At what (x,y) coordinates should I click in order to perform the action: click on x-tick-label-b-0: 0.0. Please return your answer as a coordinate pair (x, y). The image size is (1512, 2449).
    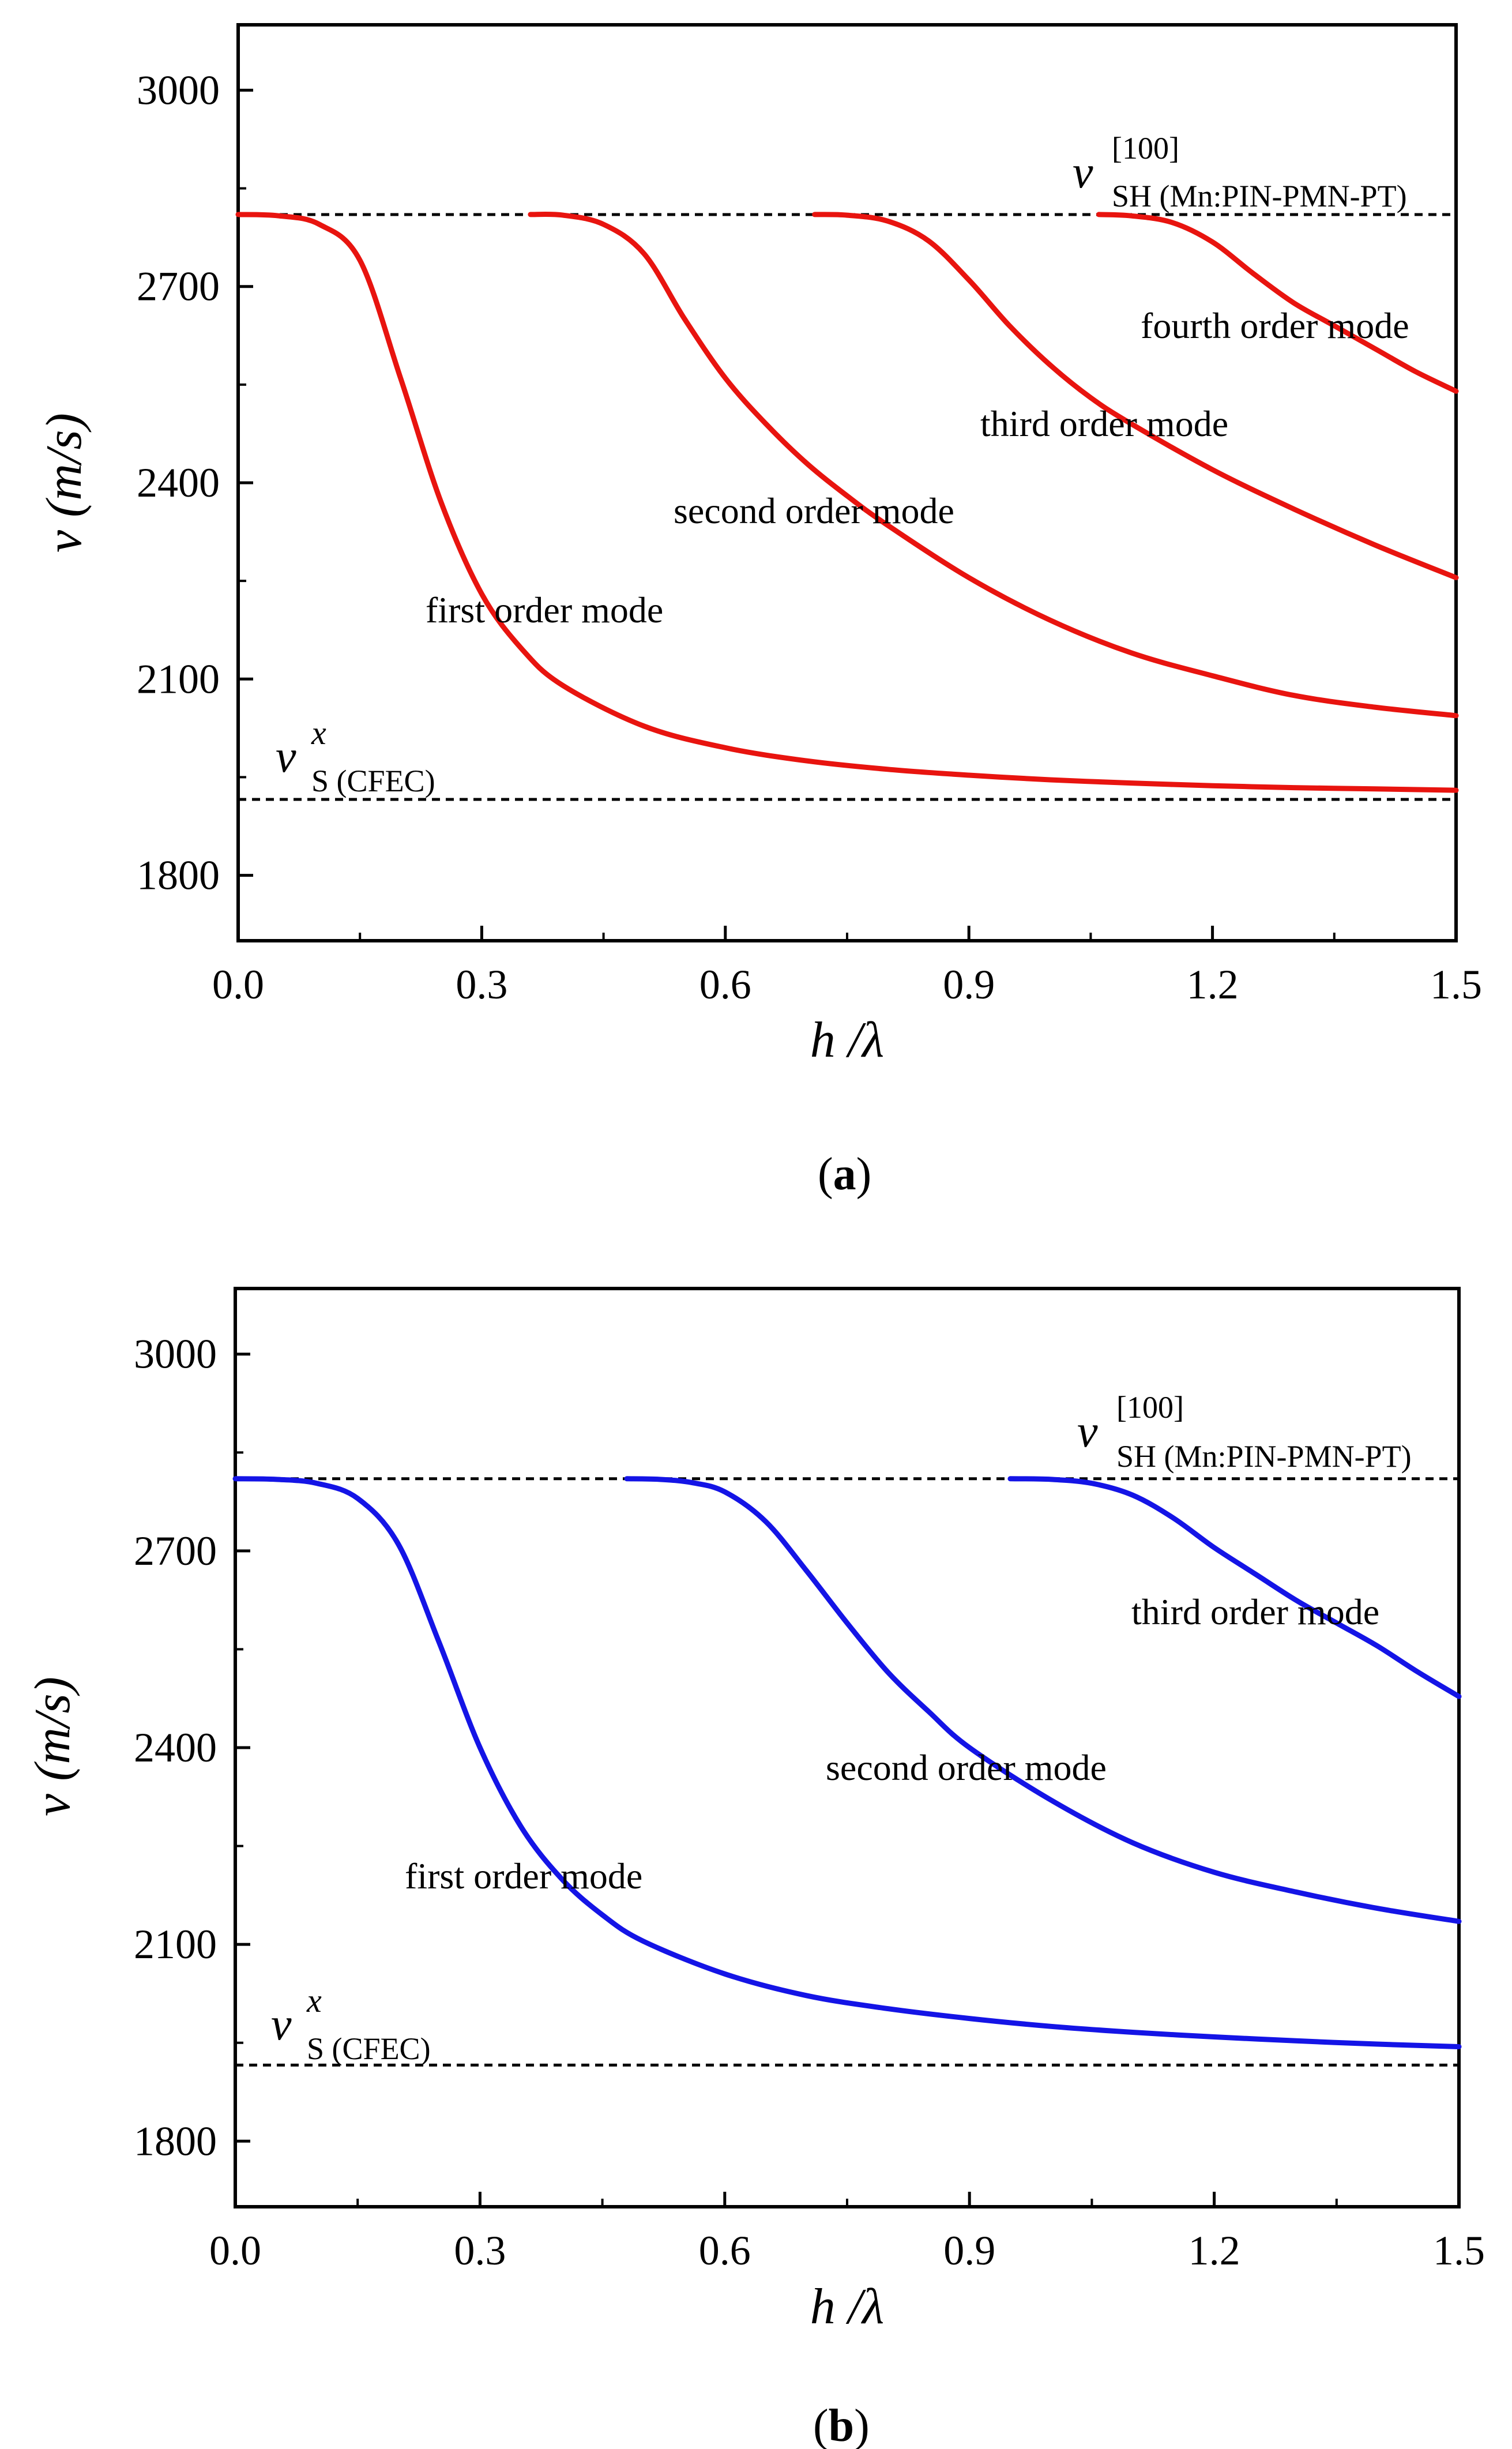
    Looking at the image, I should click on (235, 2251).